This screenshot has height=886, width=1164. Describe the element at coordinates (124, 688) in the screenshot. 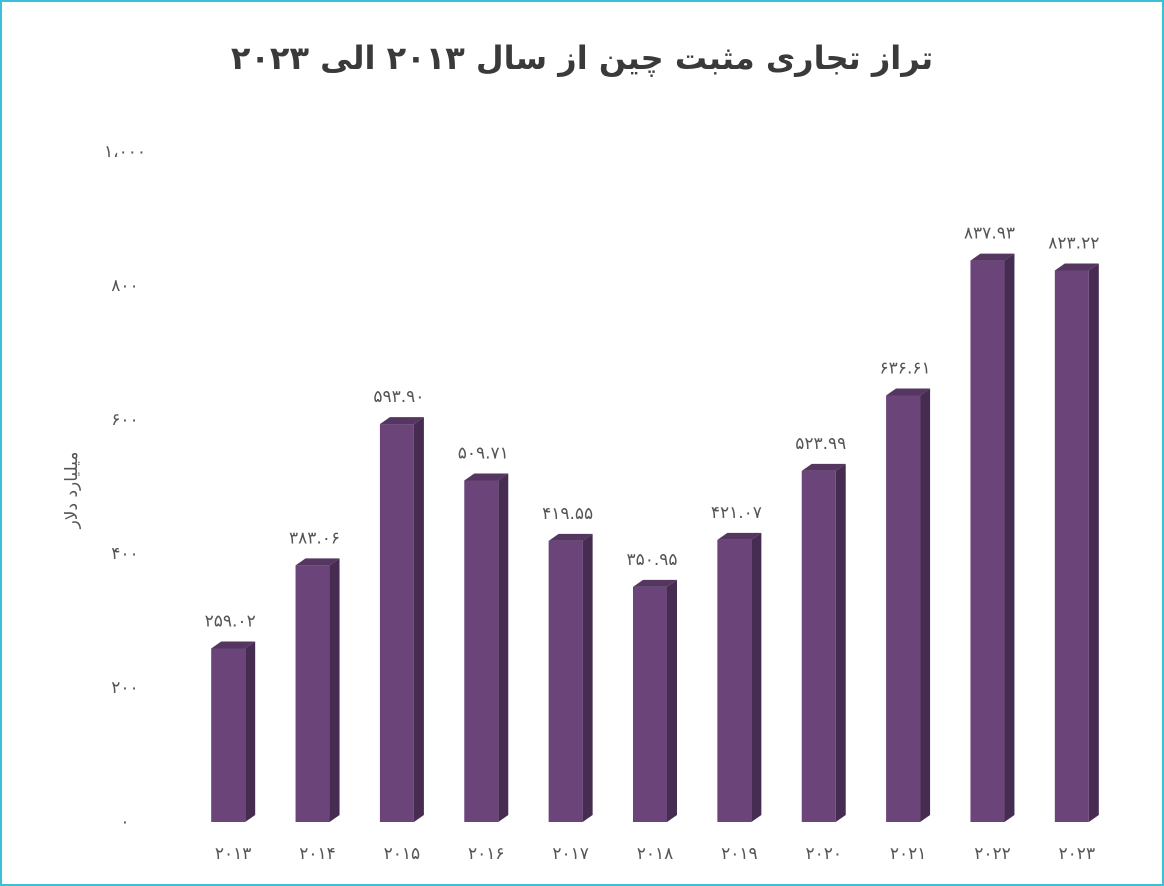

I see `y-tick-label: ۲۰۰` at that location.